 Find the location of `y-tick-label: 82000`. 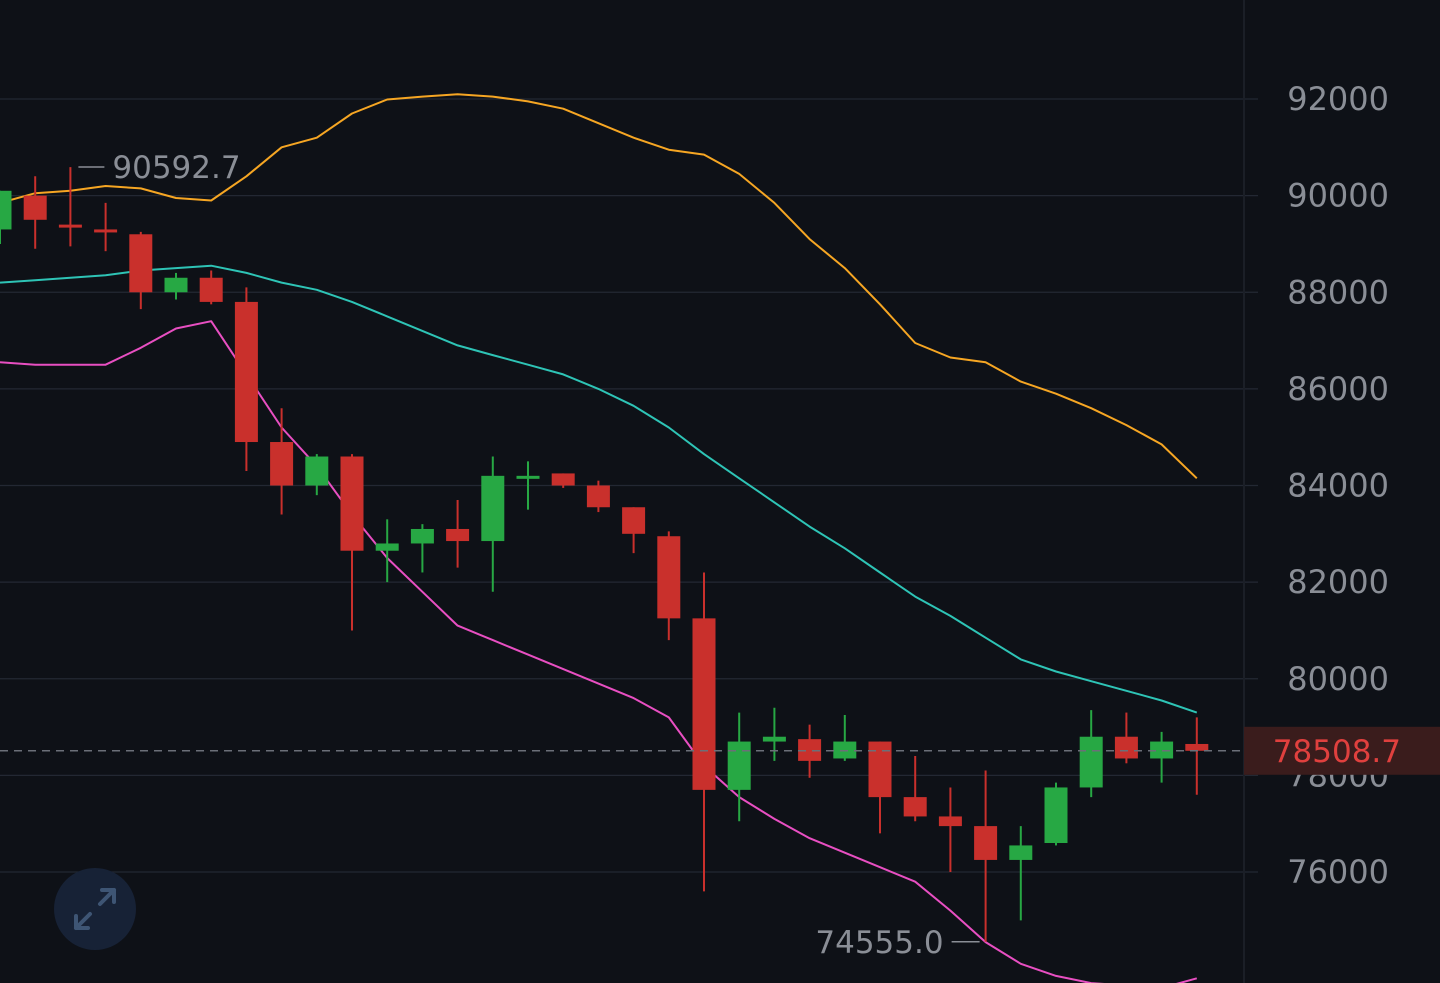

y-tick-label: 82000 is located at coordinates (1338, 582).